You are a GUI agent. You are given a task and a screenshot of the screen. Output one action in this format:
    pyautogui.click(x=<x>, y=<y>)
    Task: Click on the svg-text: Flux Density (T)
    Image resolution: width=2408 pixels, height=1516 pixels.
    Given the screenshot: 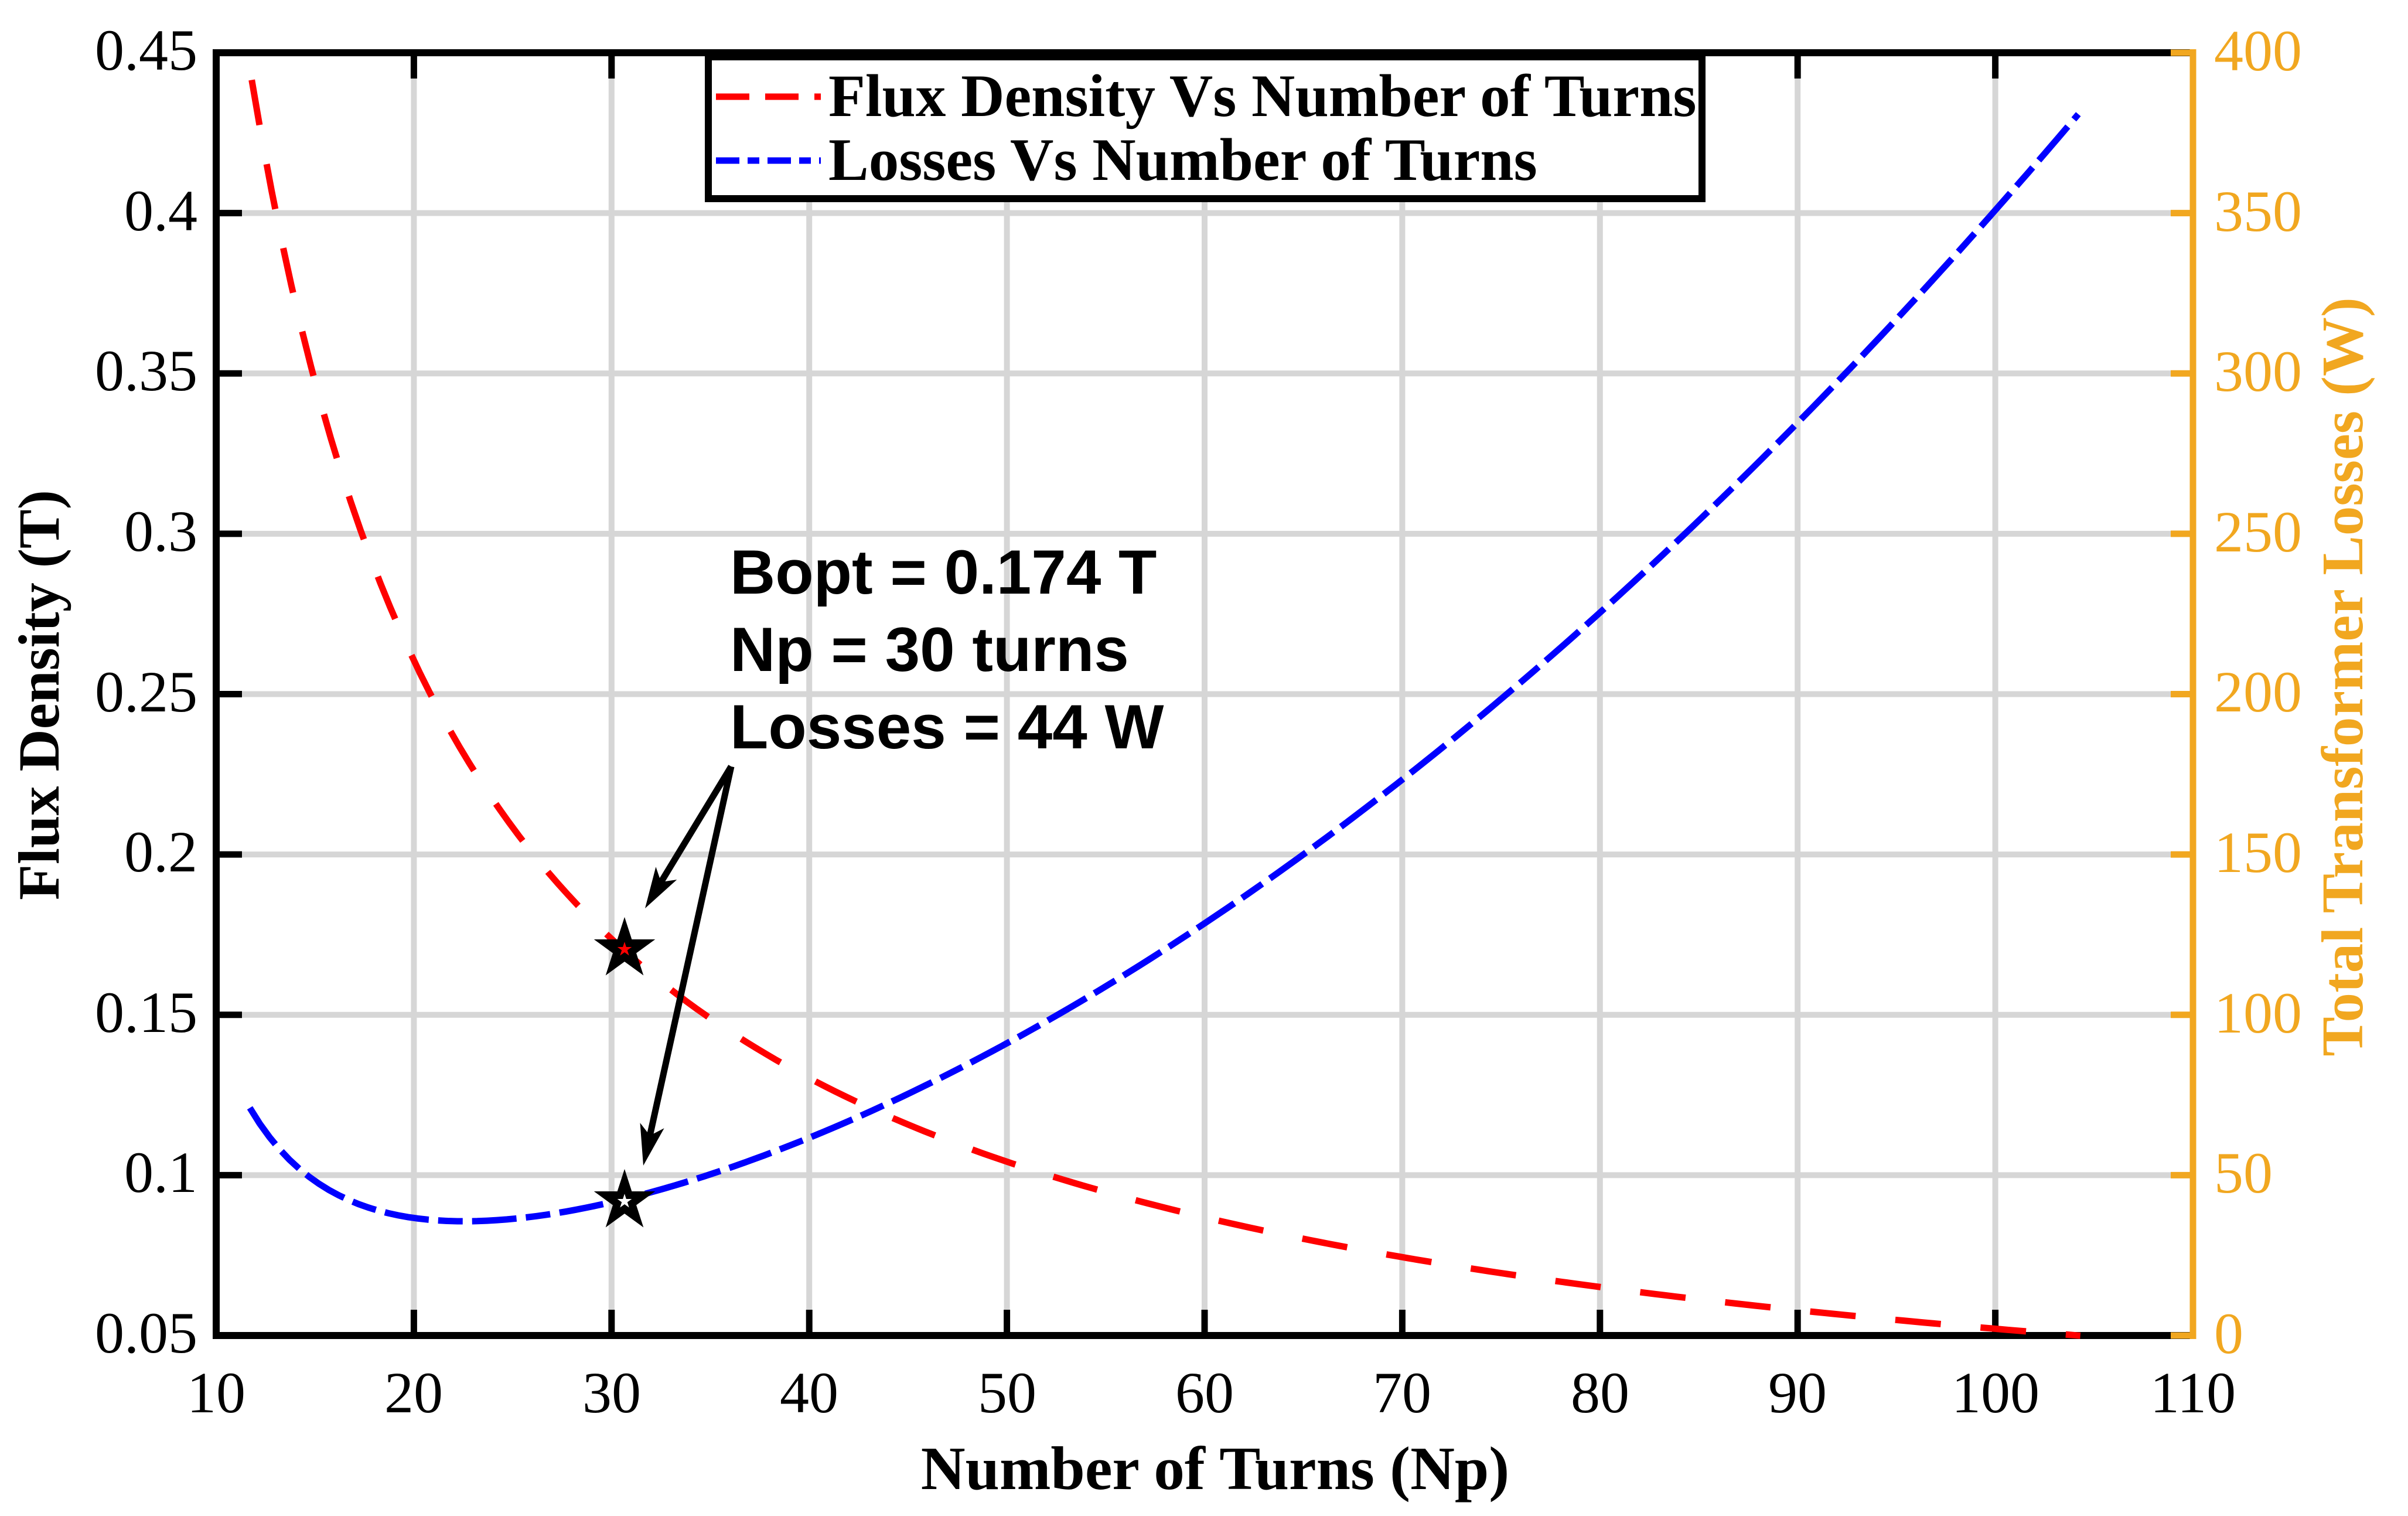 What is the action you would take?
    pyautogui.click(x=38, y=695)
    